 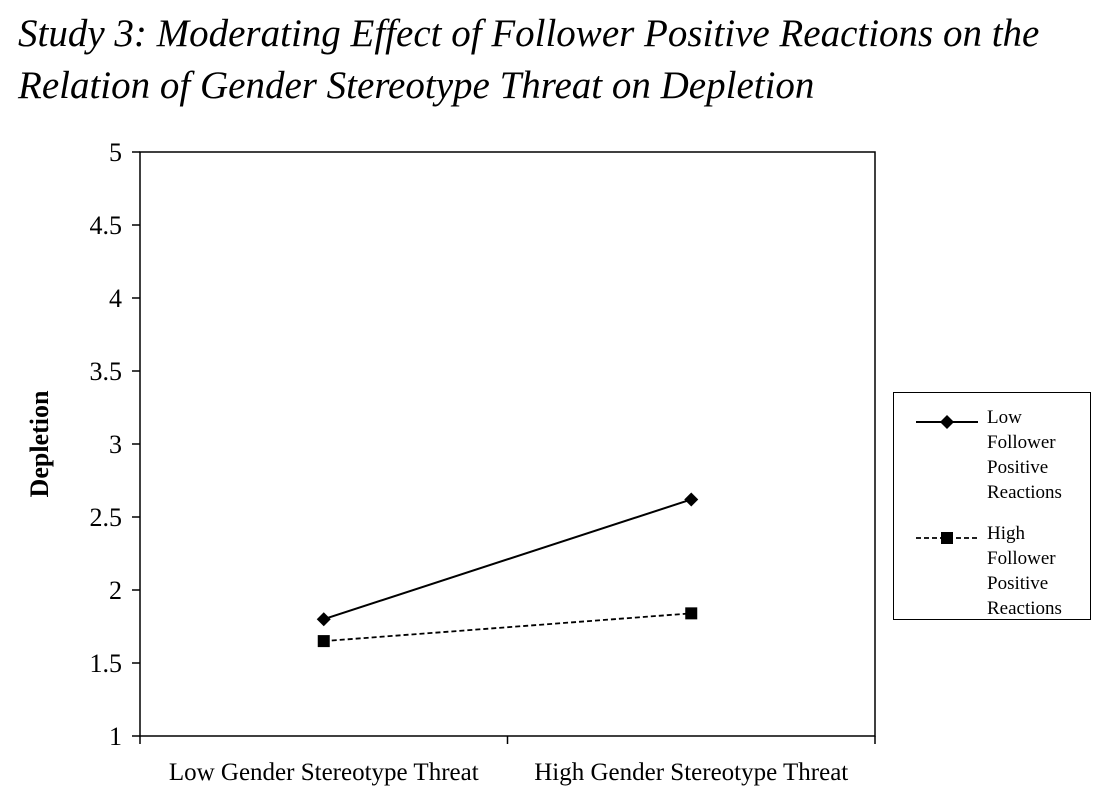 I want to click on legend-swatch-high, so click(x=947, y=538).